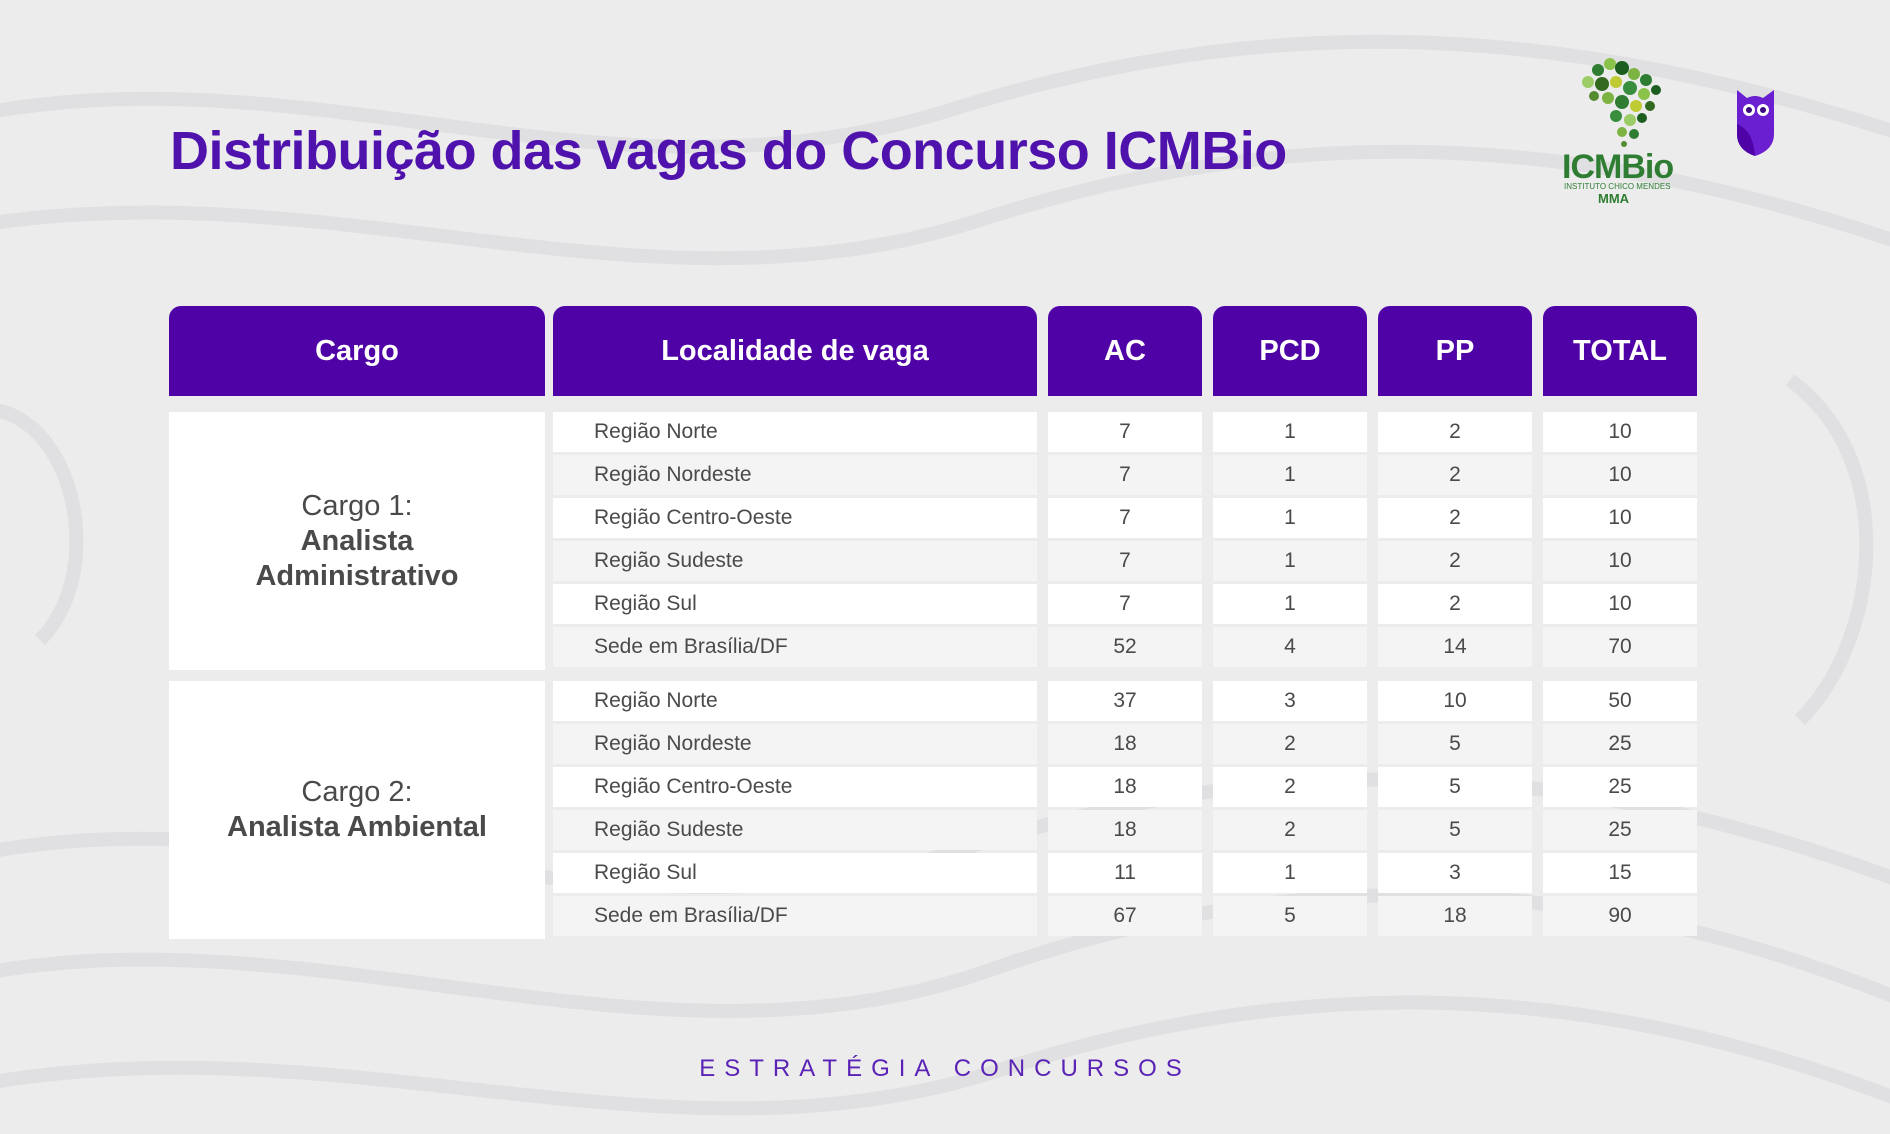 The image size is (1890, 1134). Describe the element at coordinates (1620, 647) in the screenshot. I see `cell-total: 70` at that location.